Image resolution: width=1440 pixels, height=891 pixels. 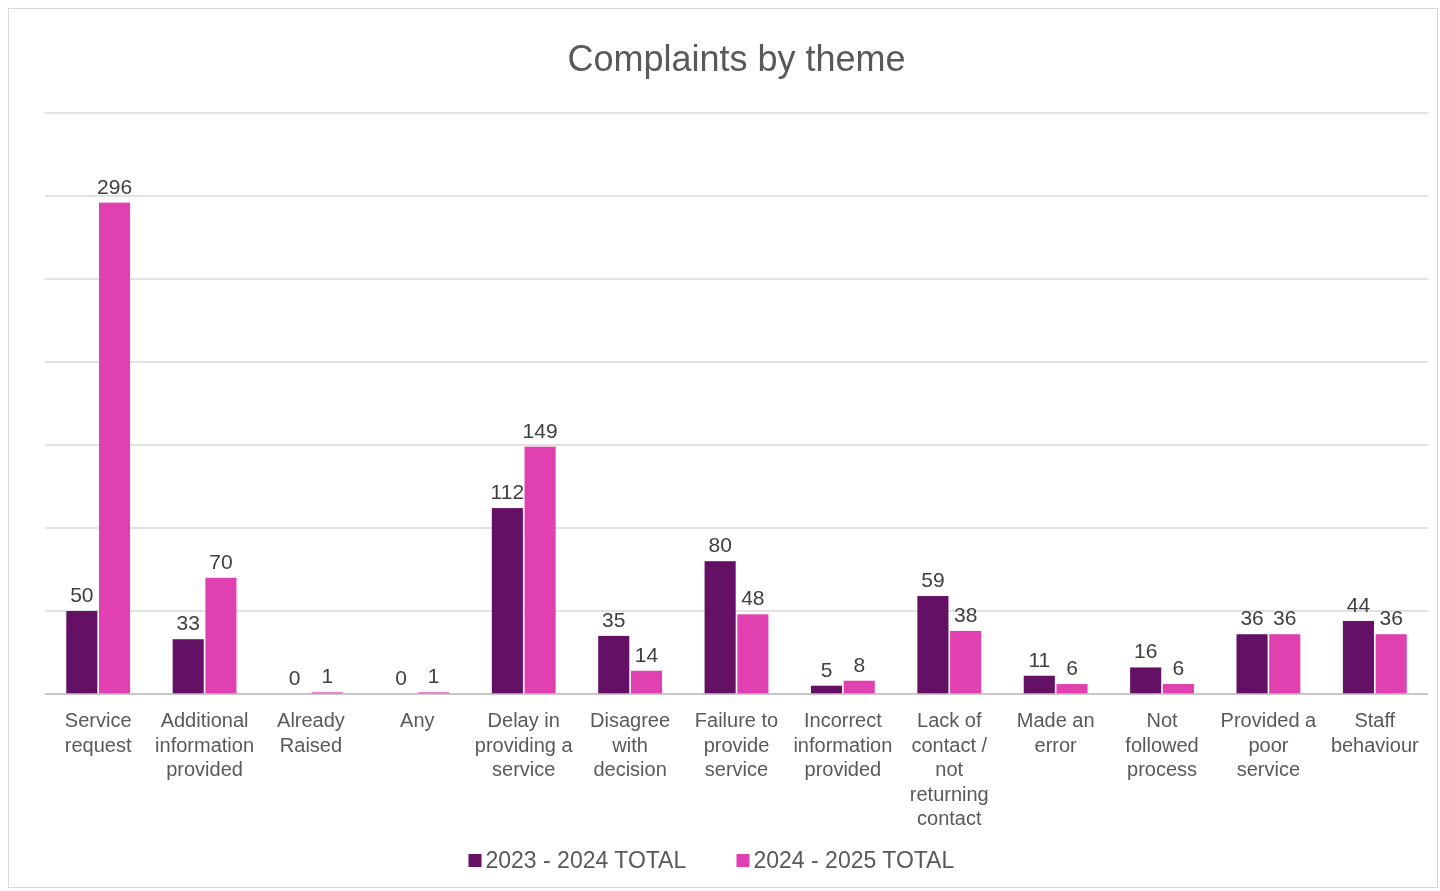 I want to click on x-tick-label: Service request, so click(x=98, y=732).